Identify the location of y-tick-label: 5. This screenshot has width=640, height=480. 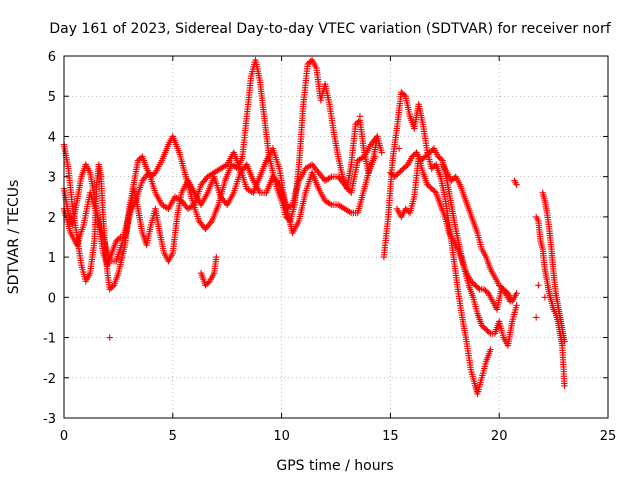
(52, 97).